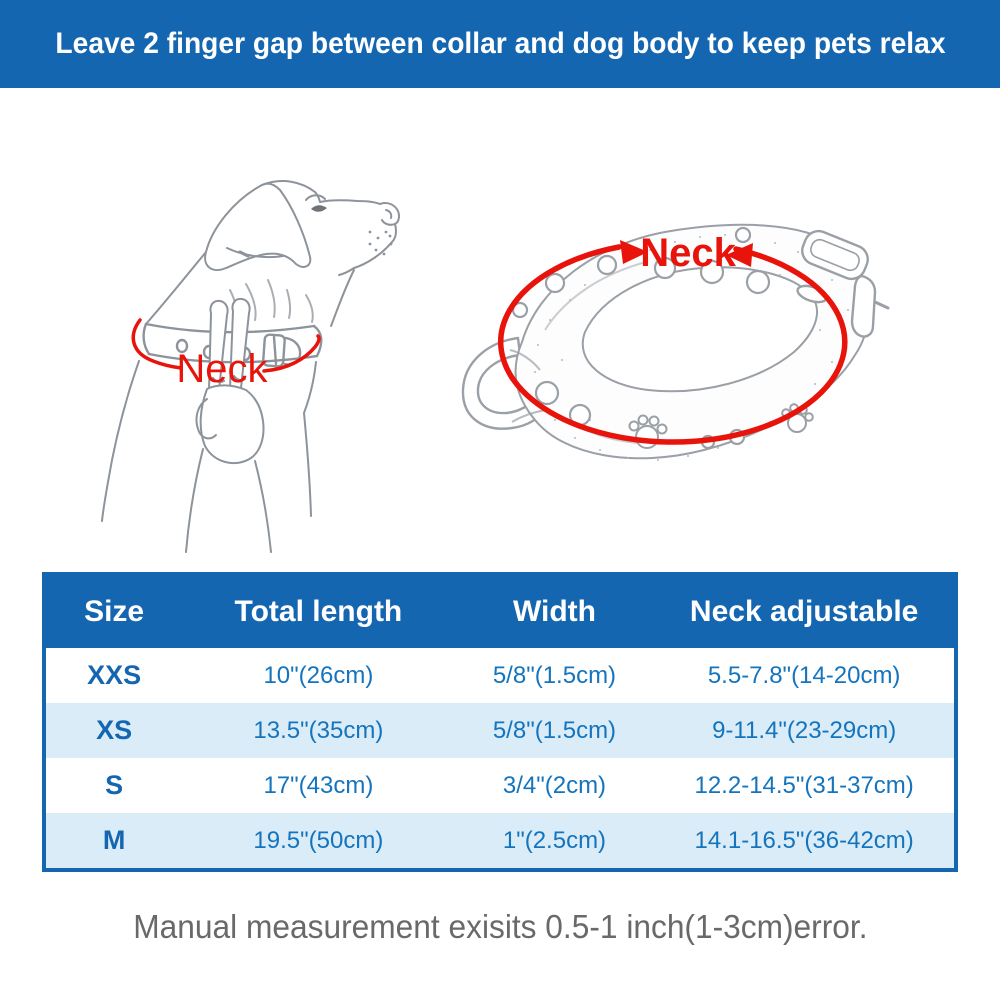 The image size is (1000, 1000). What do you see at coordinates (500, 612) in the screenshot?
I see `table-header-row: Size Total length Width Neck adjustable` at bounding box center [500, 612].